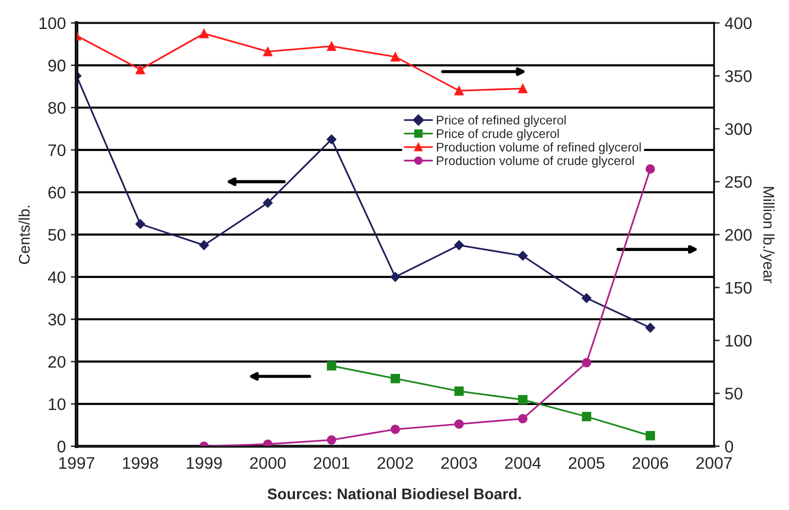 This screenshot has height=510, width=789. I want to click on x-tick-label: 2006, so click(650, 463).